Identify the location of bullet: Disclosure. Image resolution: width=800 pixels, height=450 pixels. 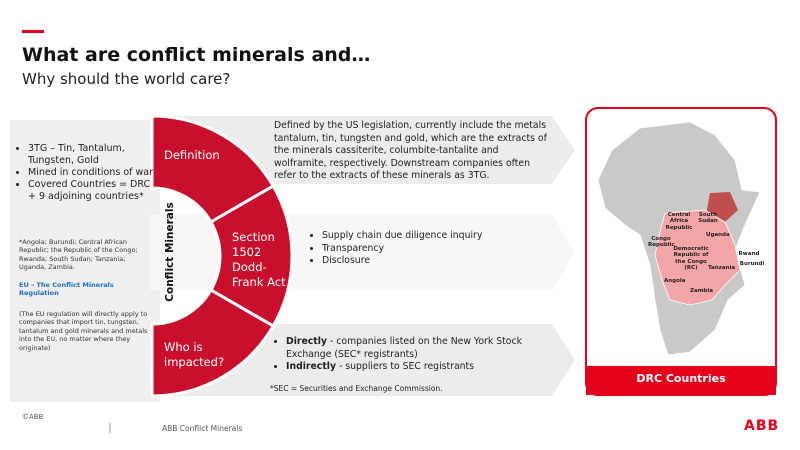
(435, 261).